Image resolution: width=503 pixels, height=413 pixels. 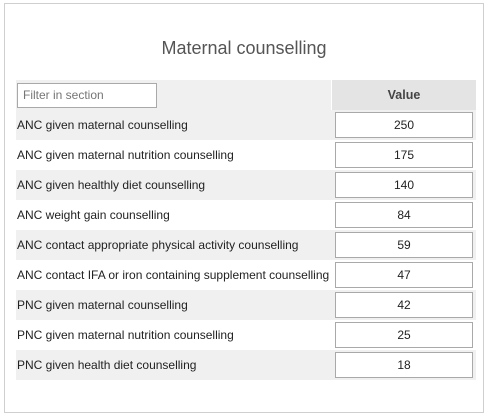 I want to click on table-row: PNC given maternal nutrition counselling, so click(x=246, y=335).